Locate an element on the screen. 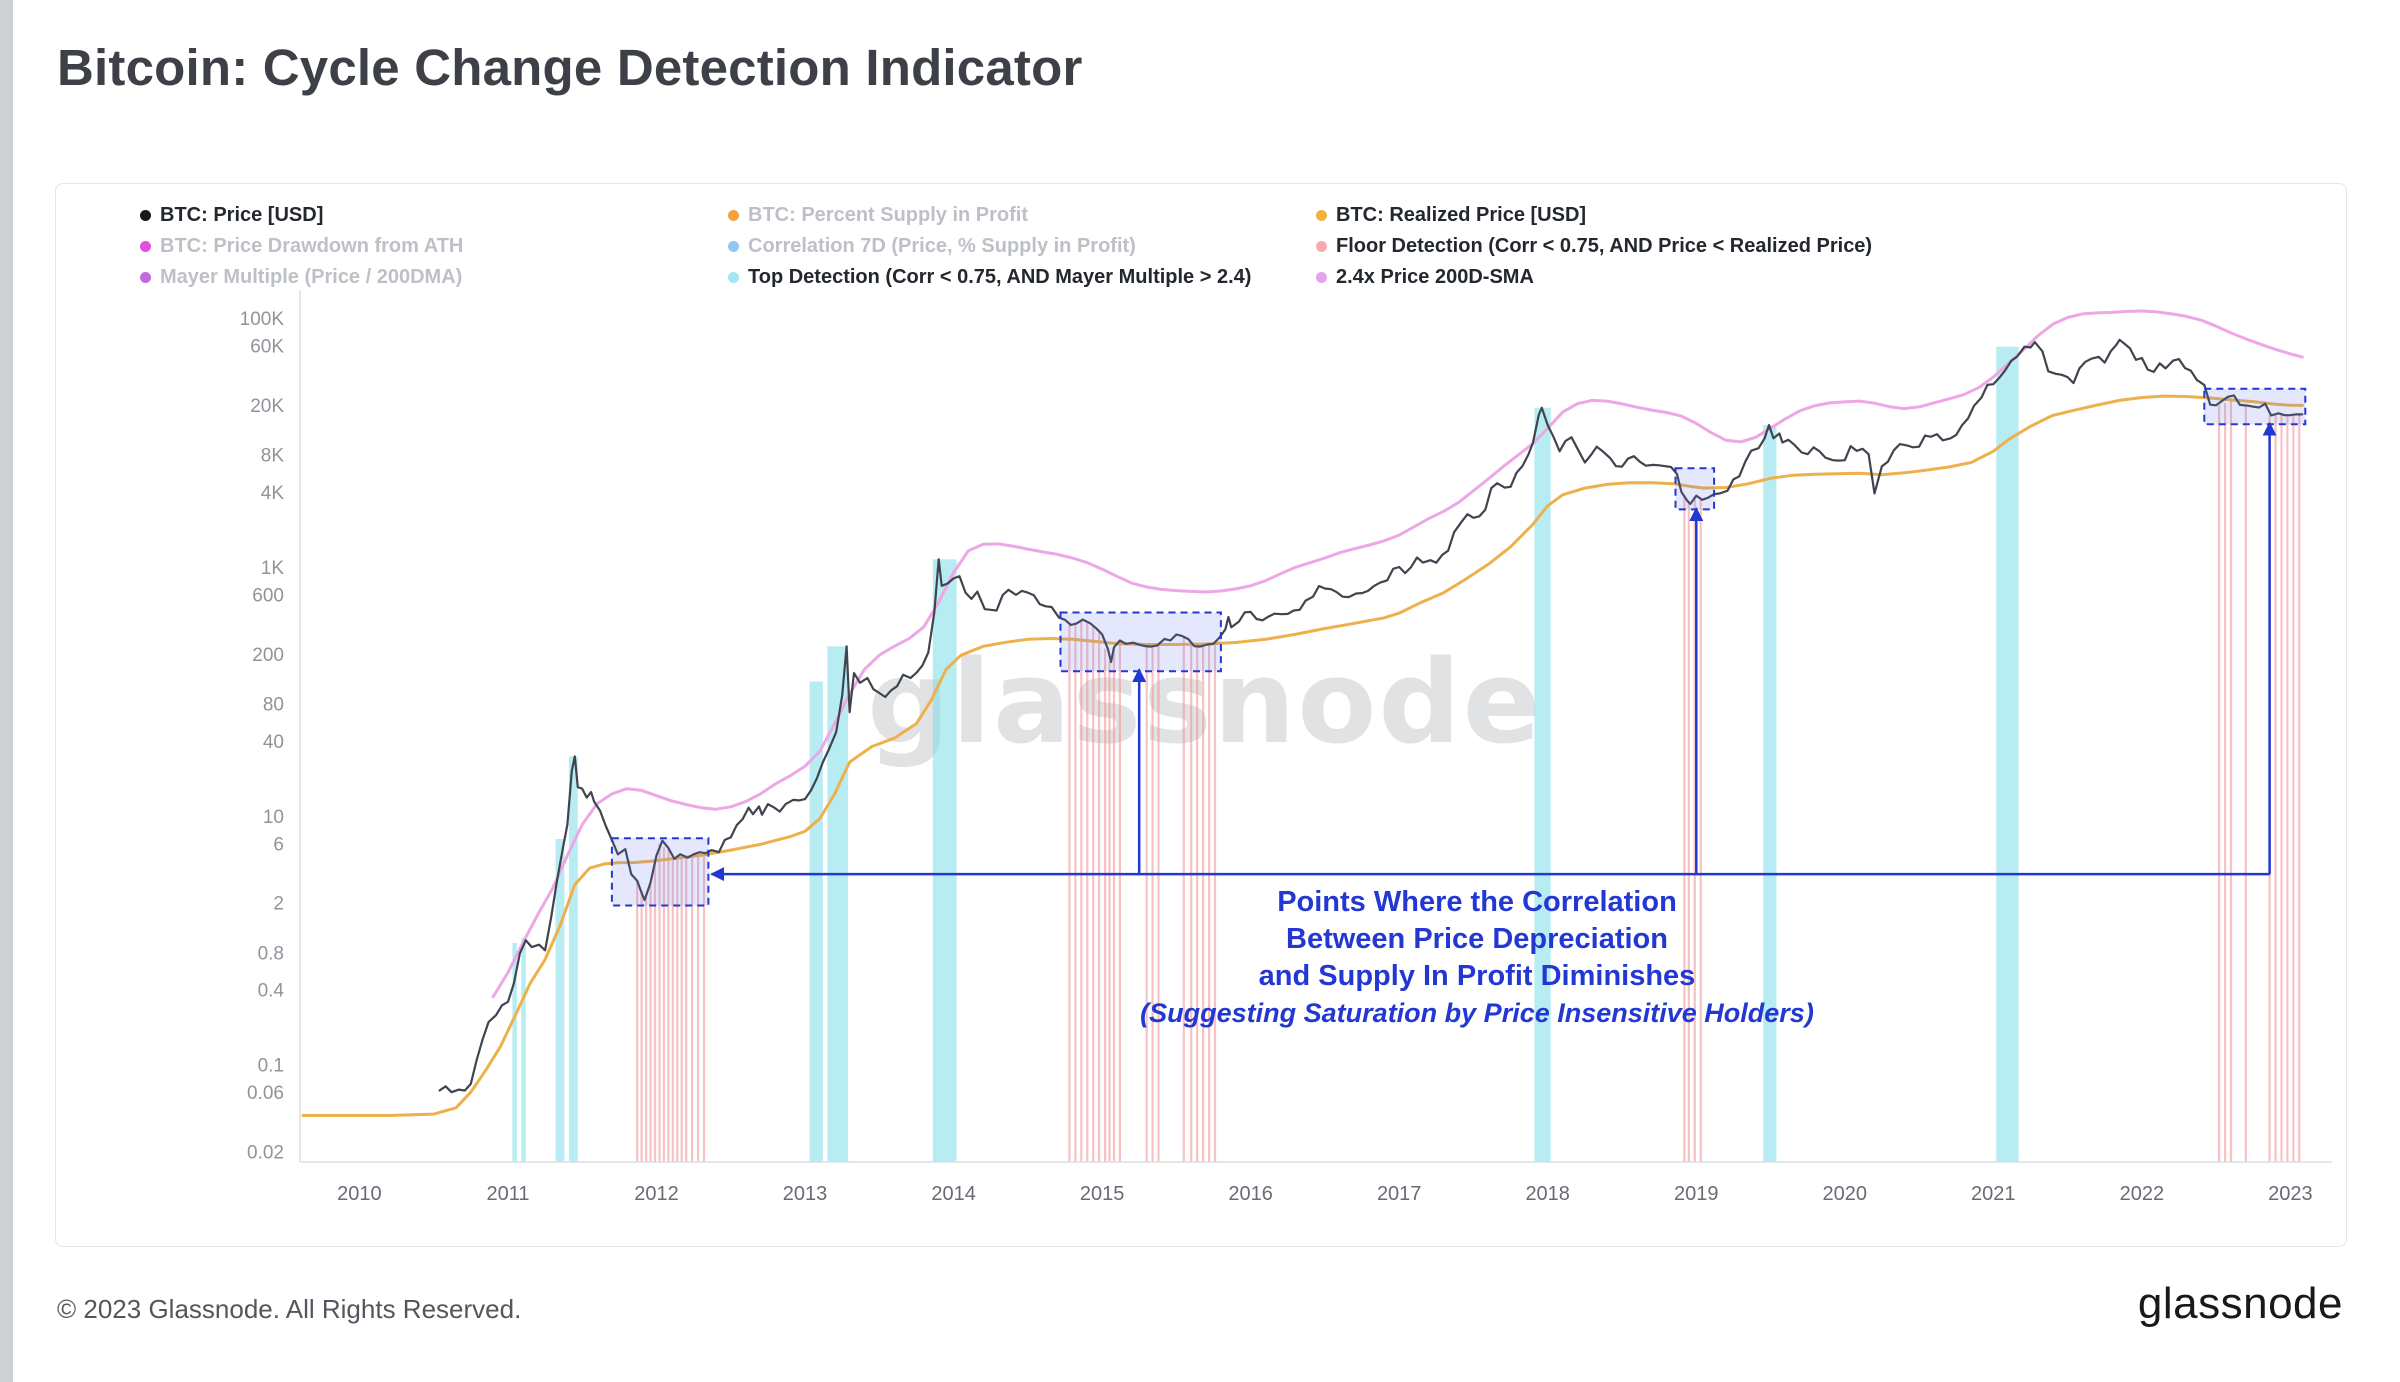  glassnode-logo: glassnode is located at coordinates (2240, 1303).